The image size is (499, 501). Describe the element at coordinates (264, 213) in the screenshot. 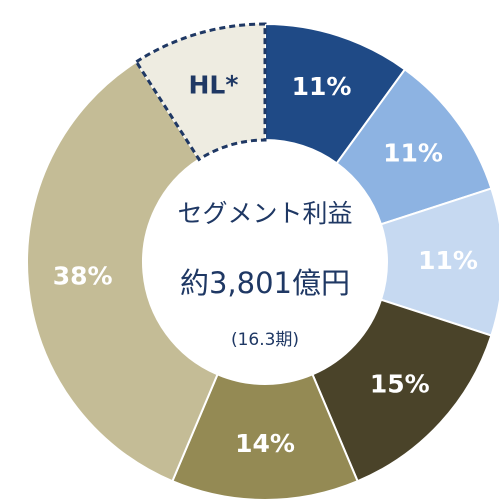

I see `center-title: セグメント利益` at that location.